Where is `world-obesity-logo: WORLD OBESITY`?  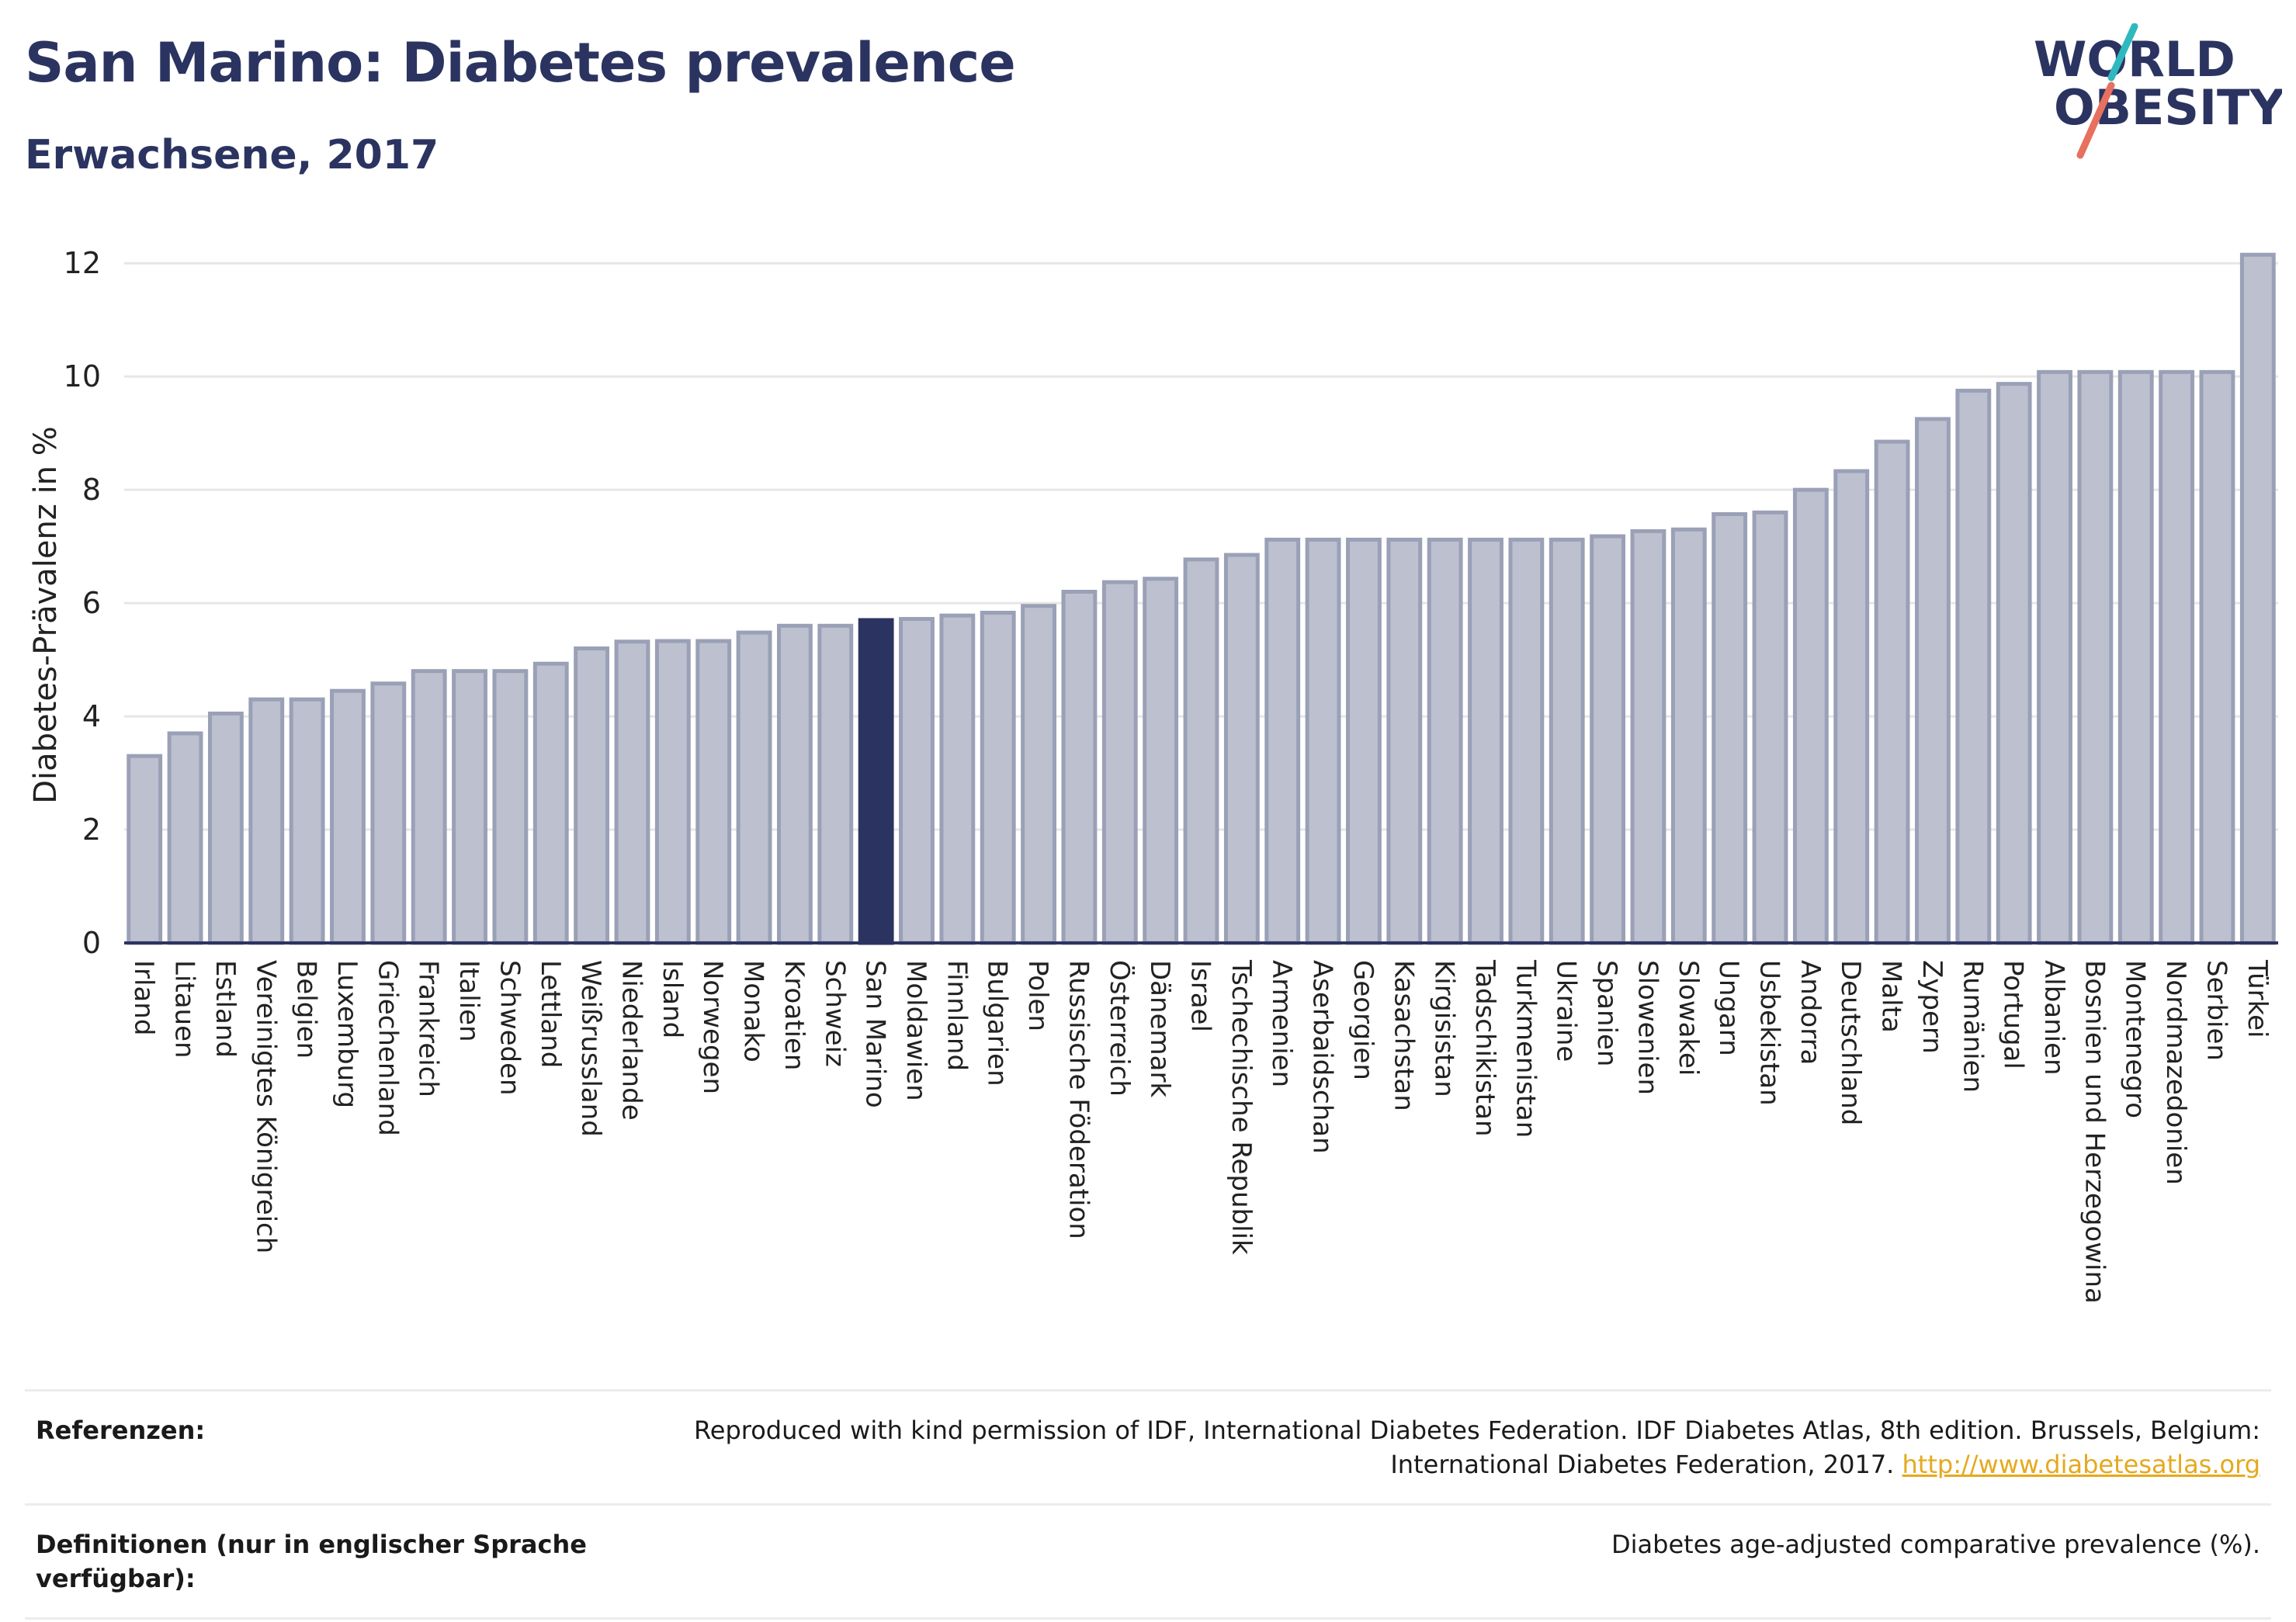
world-obesity-logo: WORLD OBESITY is located at coordinates (2158, 91).